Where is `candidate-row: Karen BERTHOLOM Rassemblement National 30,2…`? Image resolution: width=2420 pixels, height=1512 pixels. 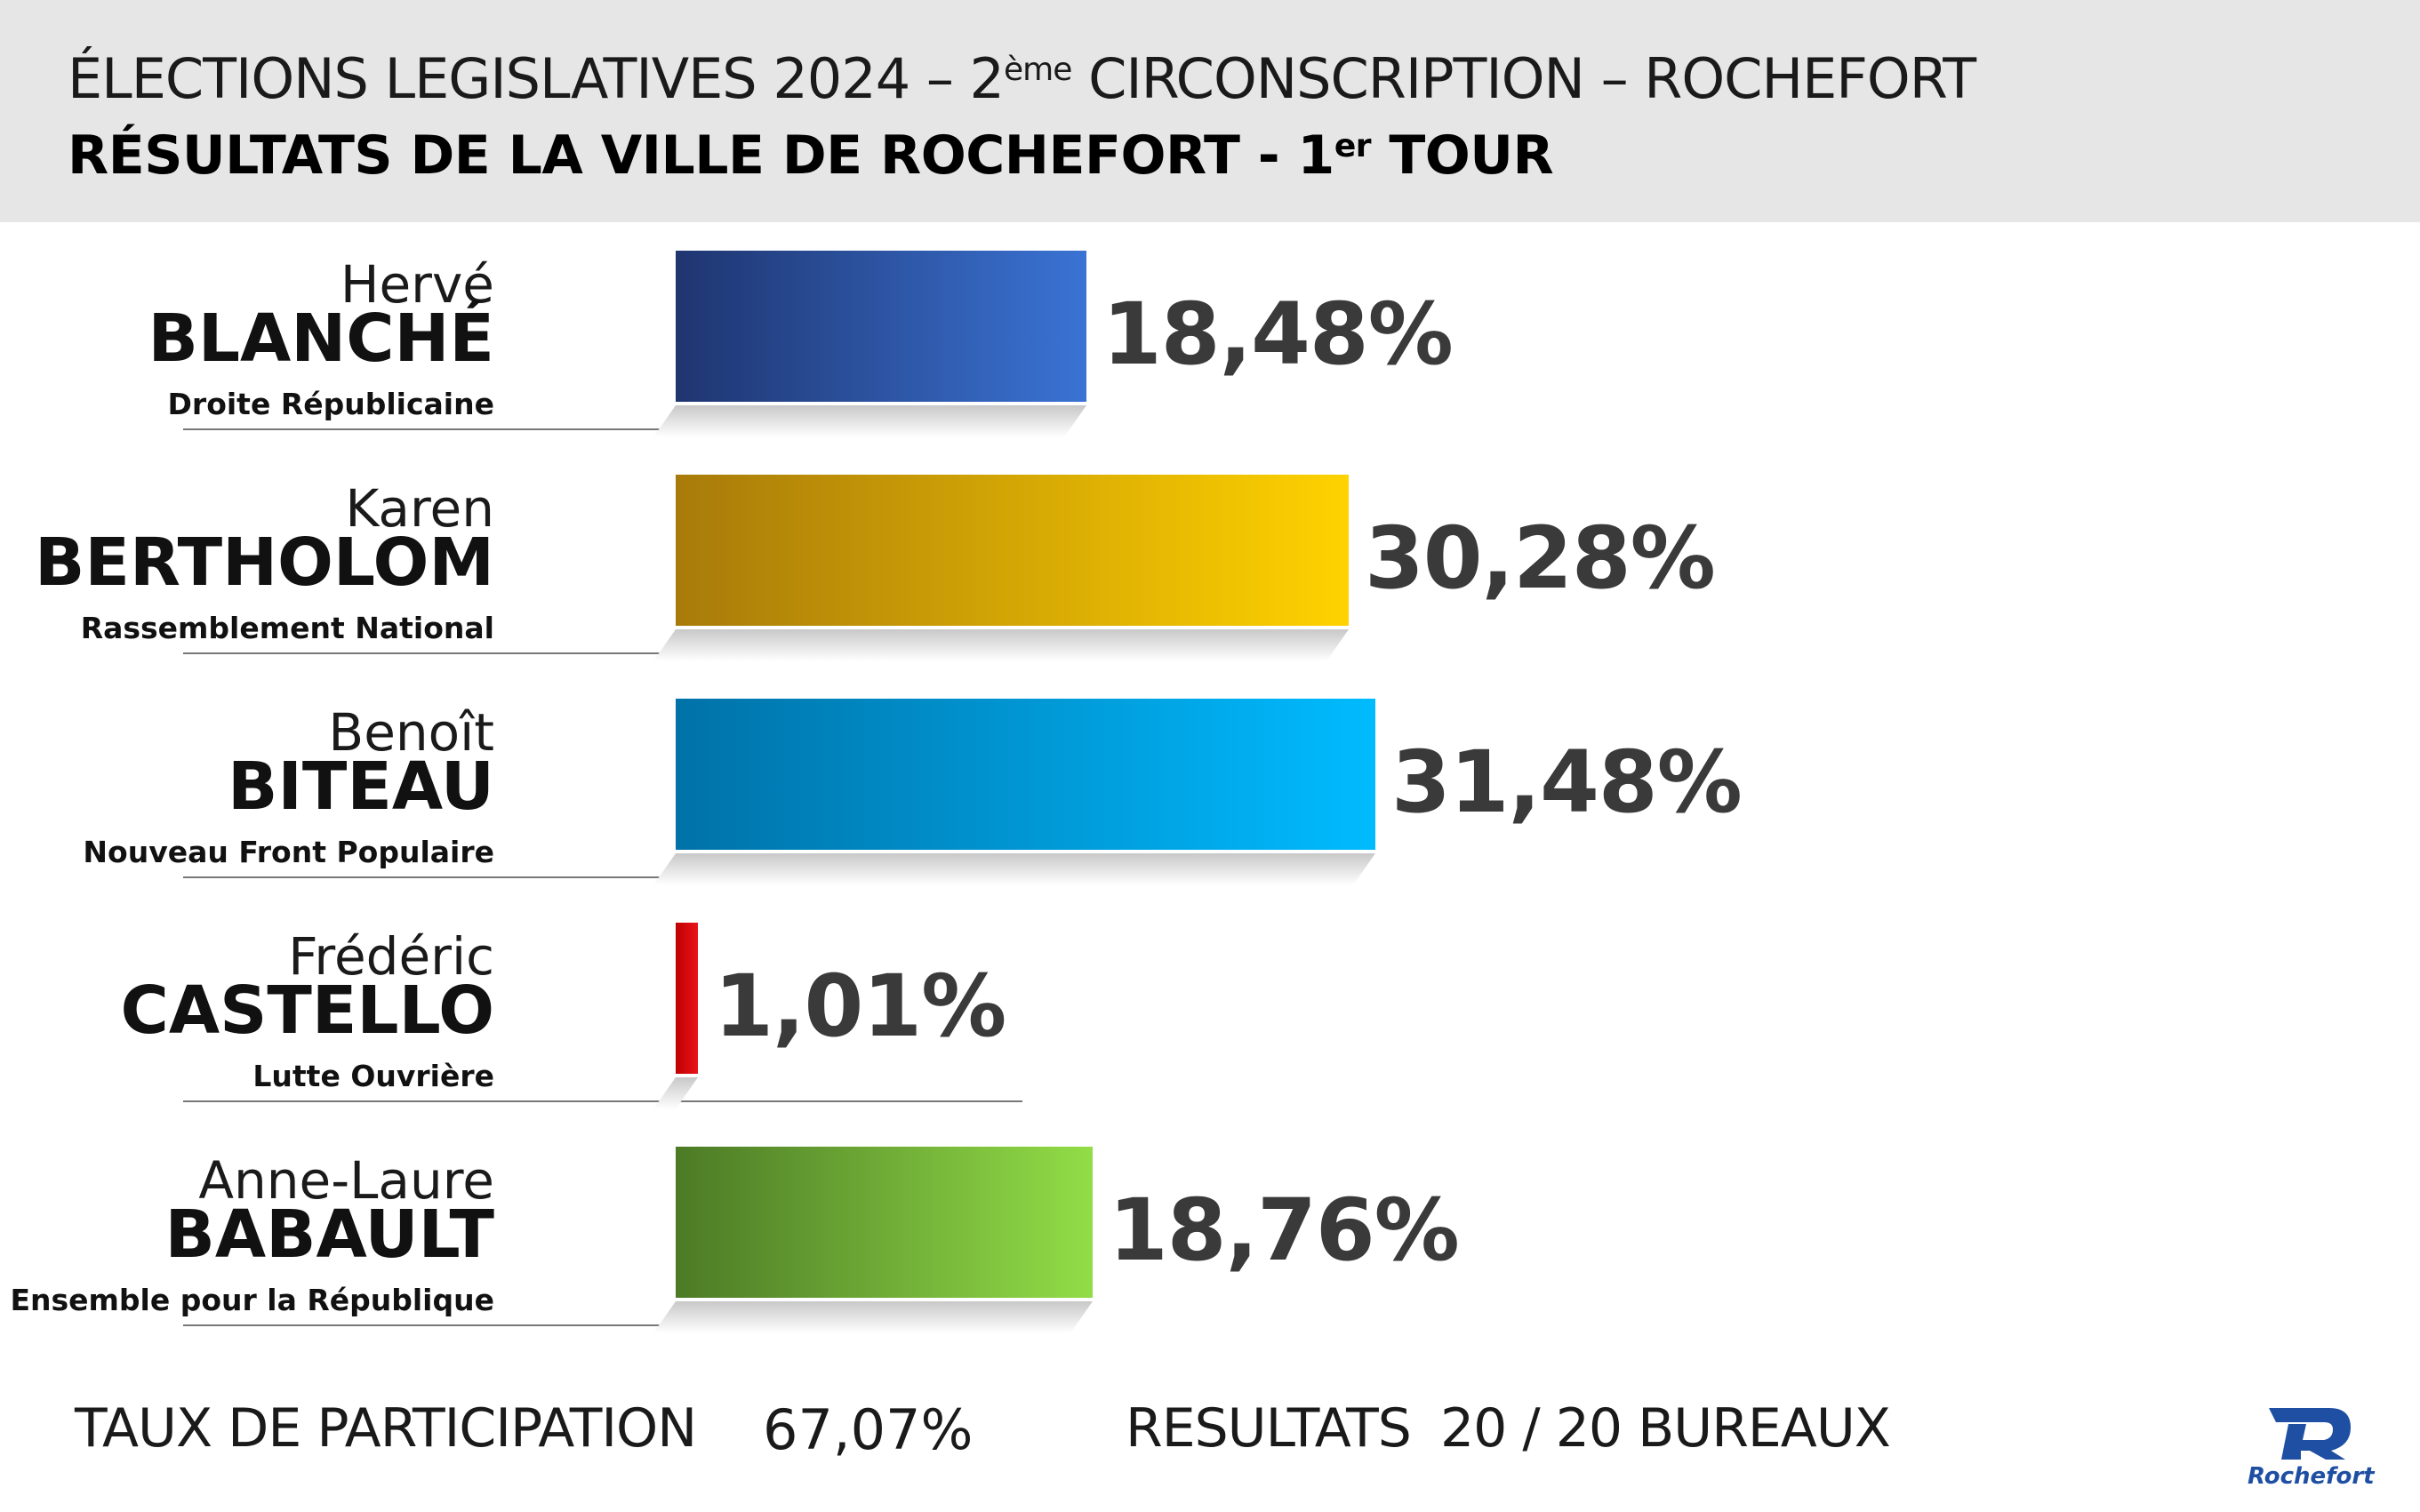
candidate-row: Karen BERTHOLOM Rassemblement National 30,2… is located at coordinates (1210, 567).